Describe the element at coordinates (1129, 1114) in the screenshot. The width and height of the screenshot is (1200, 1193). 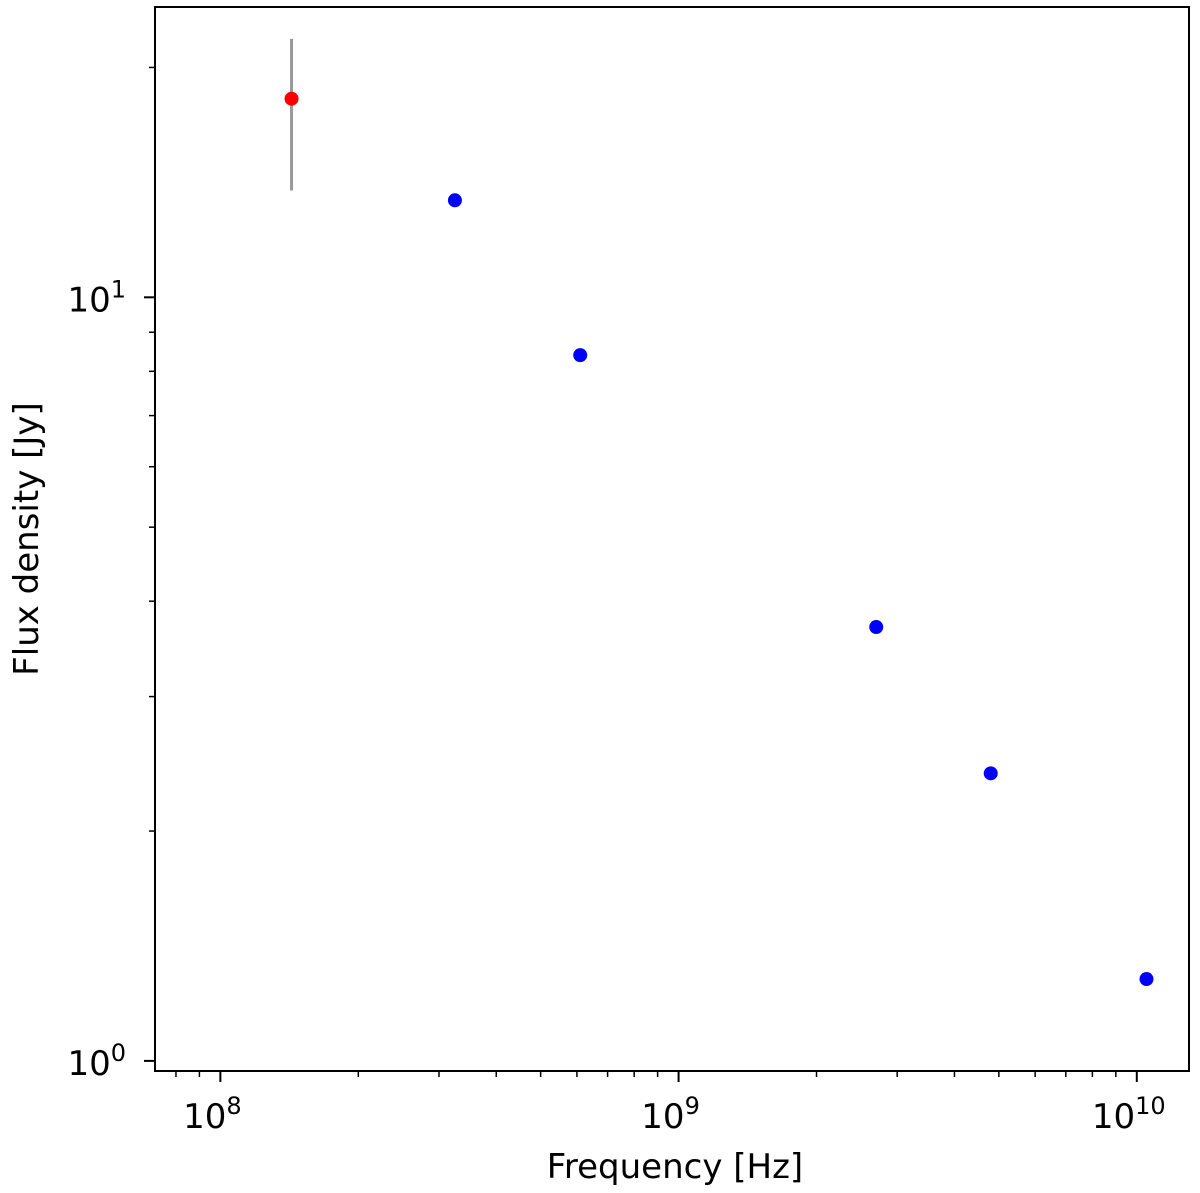
I see `x-tick-label: 10¹⁰` at that location.